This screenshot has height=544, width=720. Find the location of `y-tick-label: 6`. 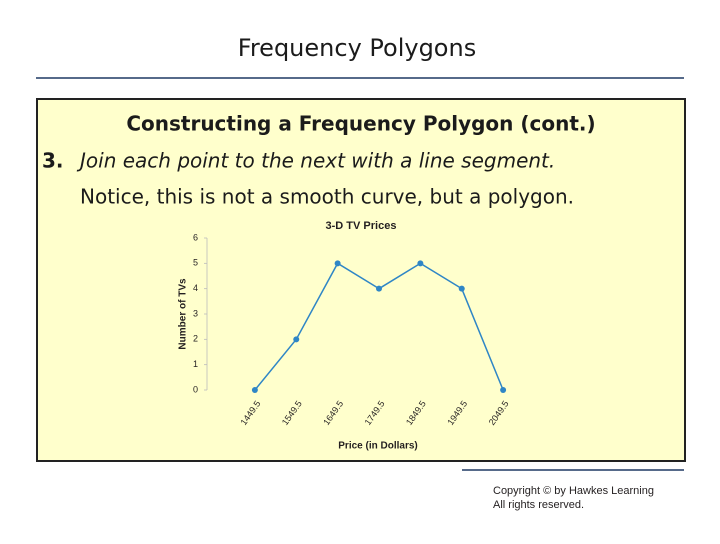

y-tick-label: 6 is located at coordinates (195, 237).